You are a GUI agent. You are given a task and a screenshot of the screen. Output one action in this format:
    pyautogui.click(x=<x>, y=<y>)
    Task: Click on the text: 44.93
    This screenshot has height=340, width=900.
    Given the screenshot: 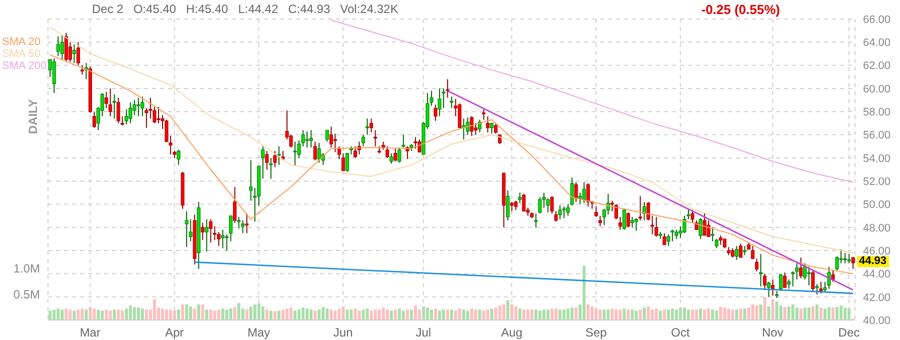 What is the action you would take?
    pyautogui.click(x=873, y=260)
    